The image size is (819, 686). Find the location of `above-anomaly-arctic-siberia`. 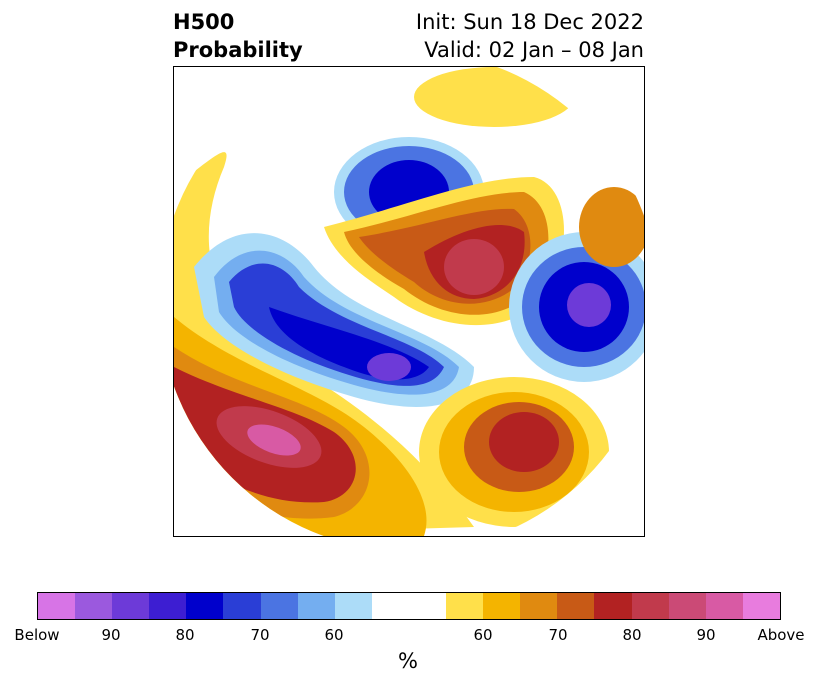

above-anomaly-arctic-siberia is located at coordinates (444, 251).